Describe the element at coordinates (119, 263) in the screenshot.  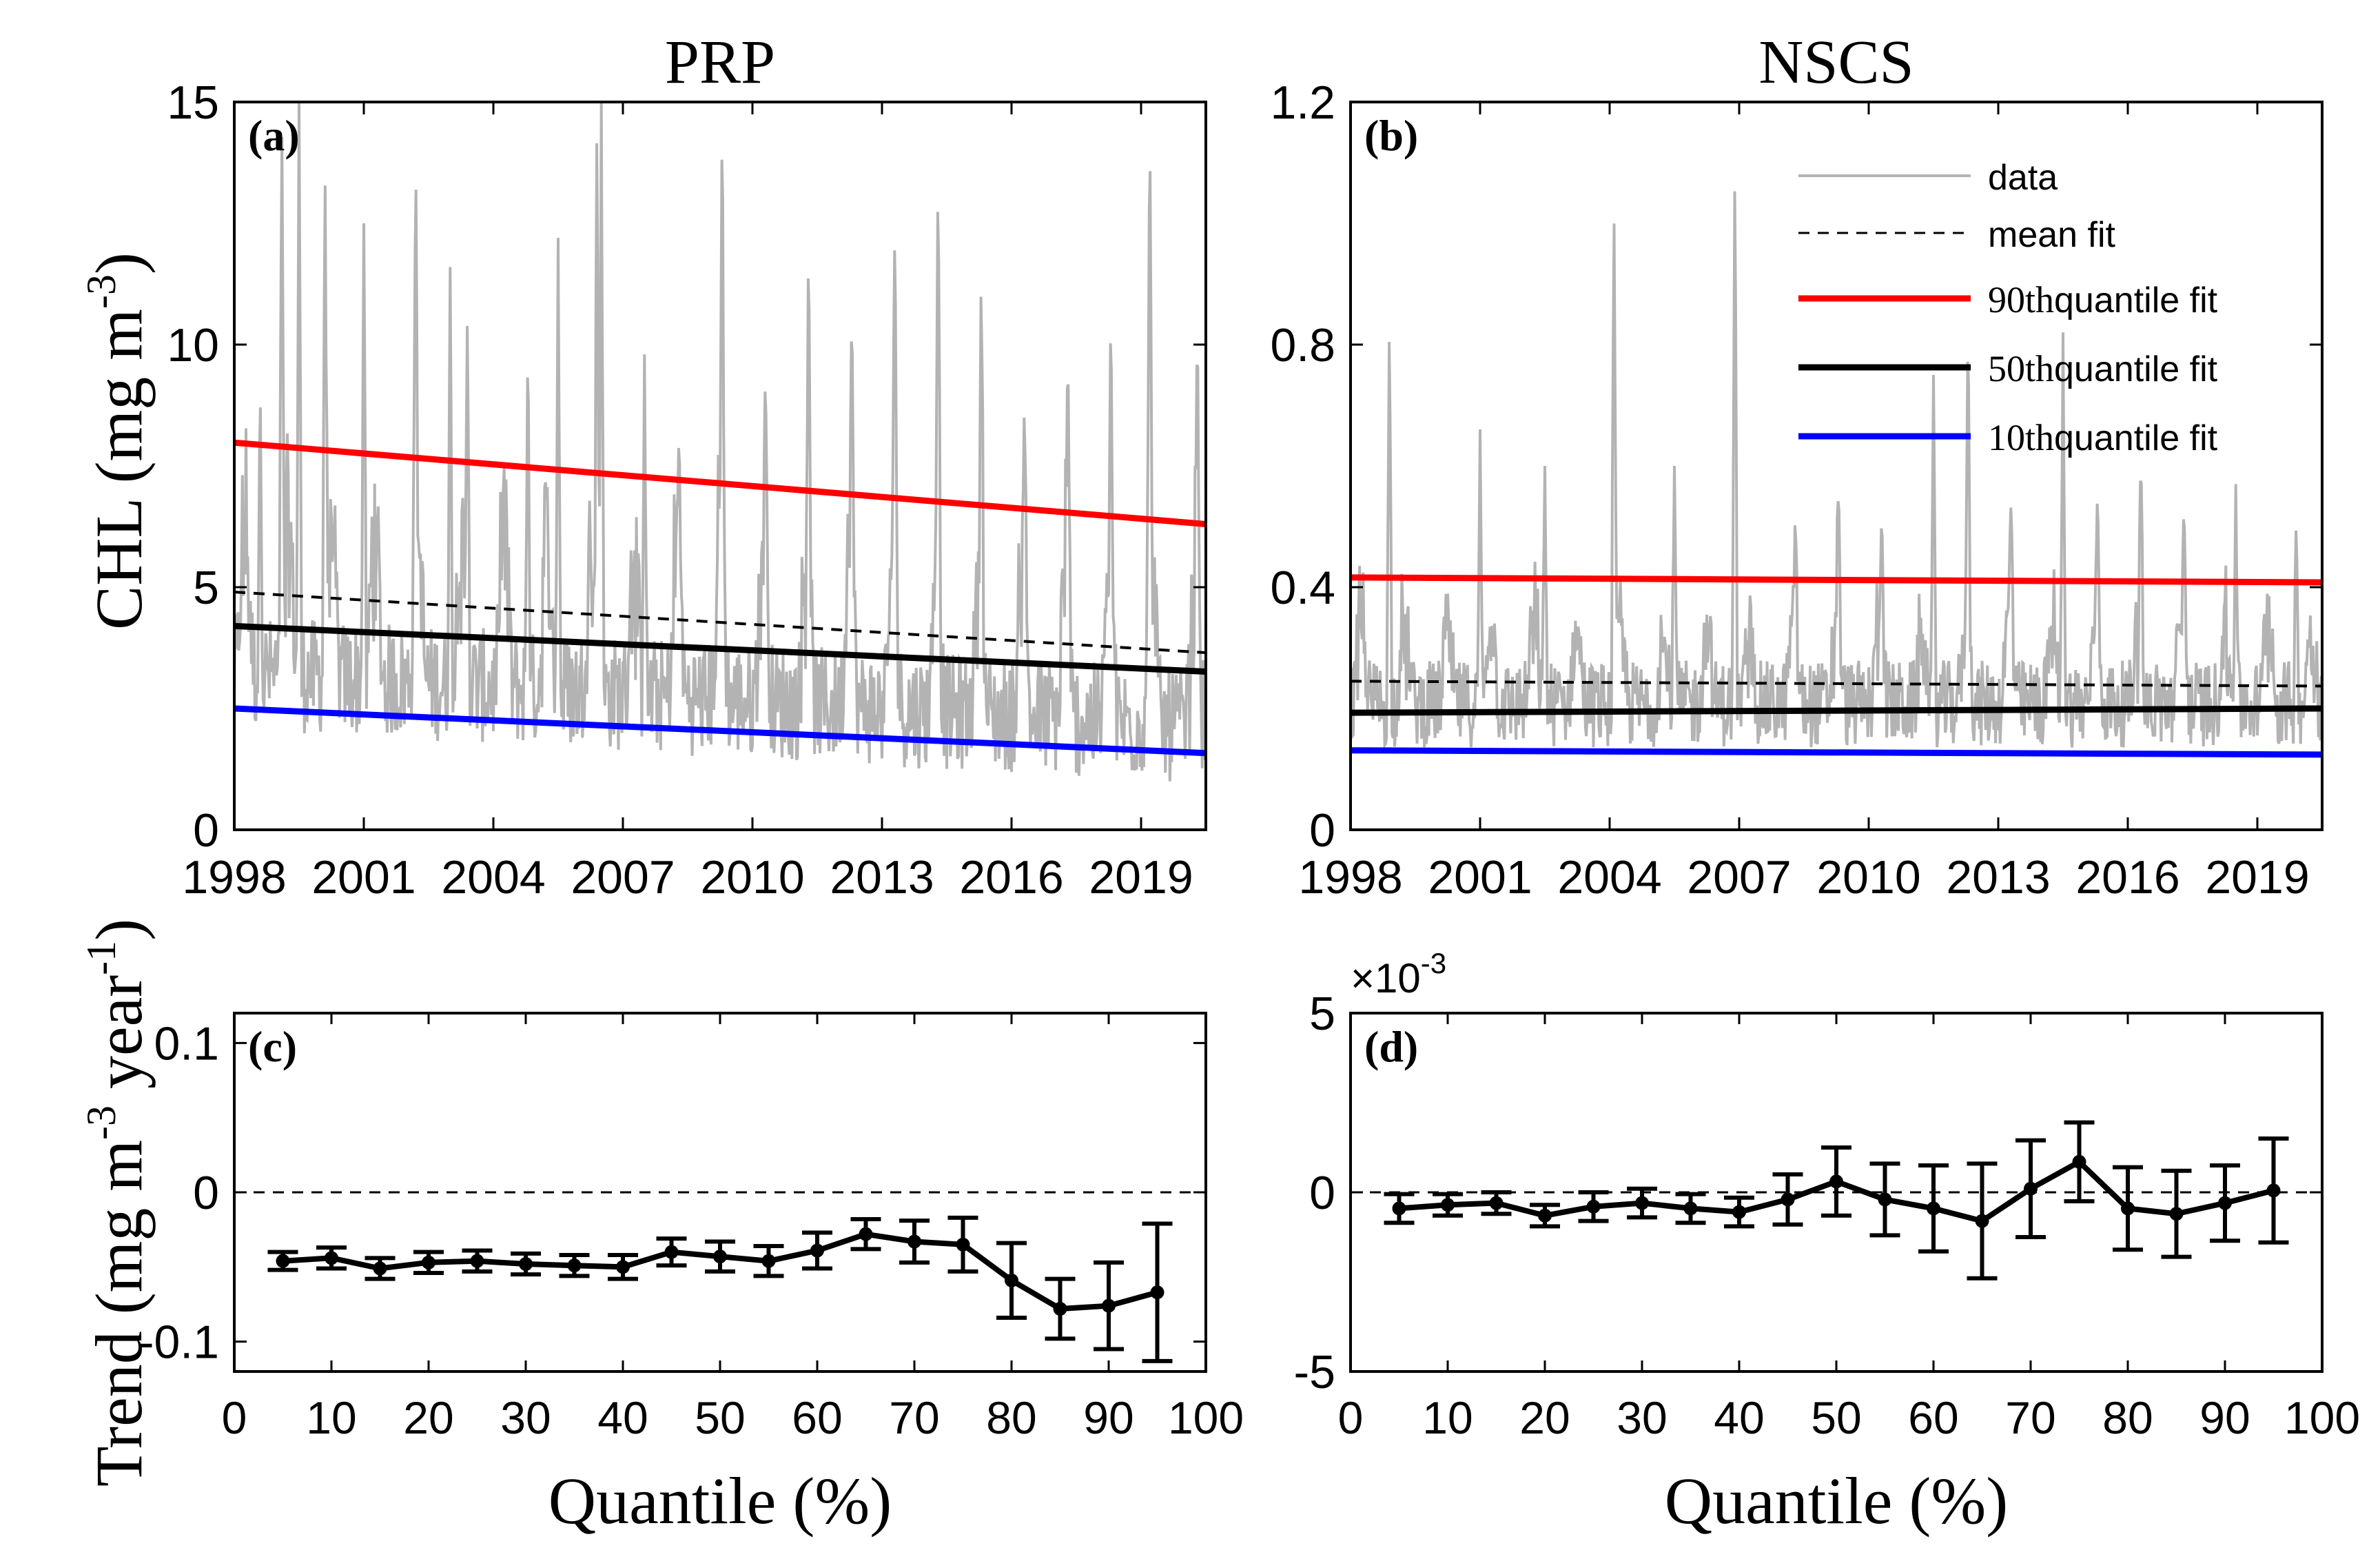
I see `ylabel-top-close: )` at that location.